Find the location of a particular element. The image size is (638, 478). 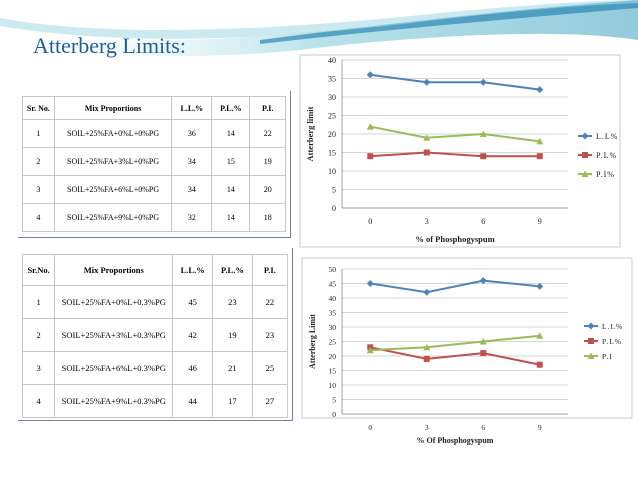

y-tick-label: 10 is located at coordinates (332, 171).